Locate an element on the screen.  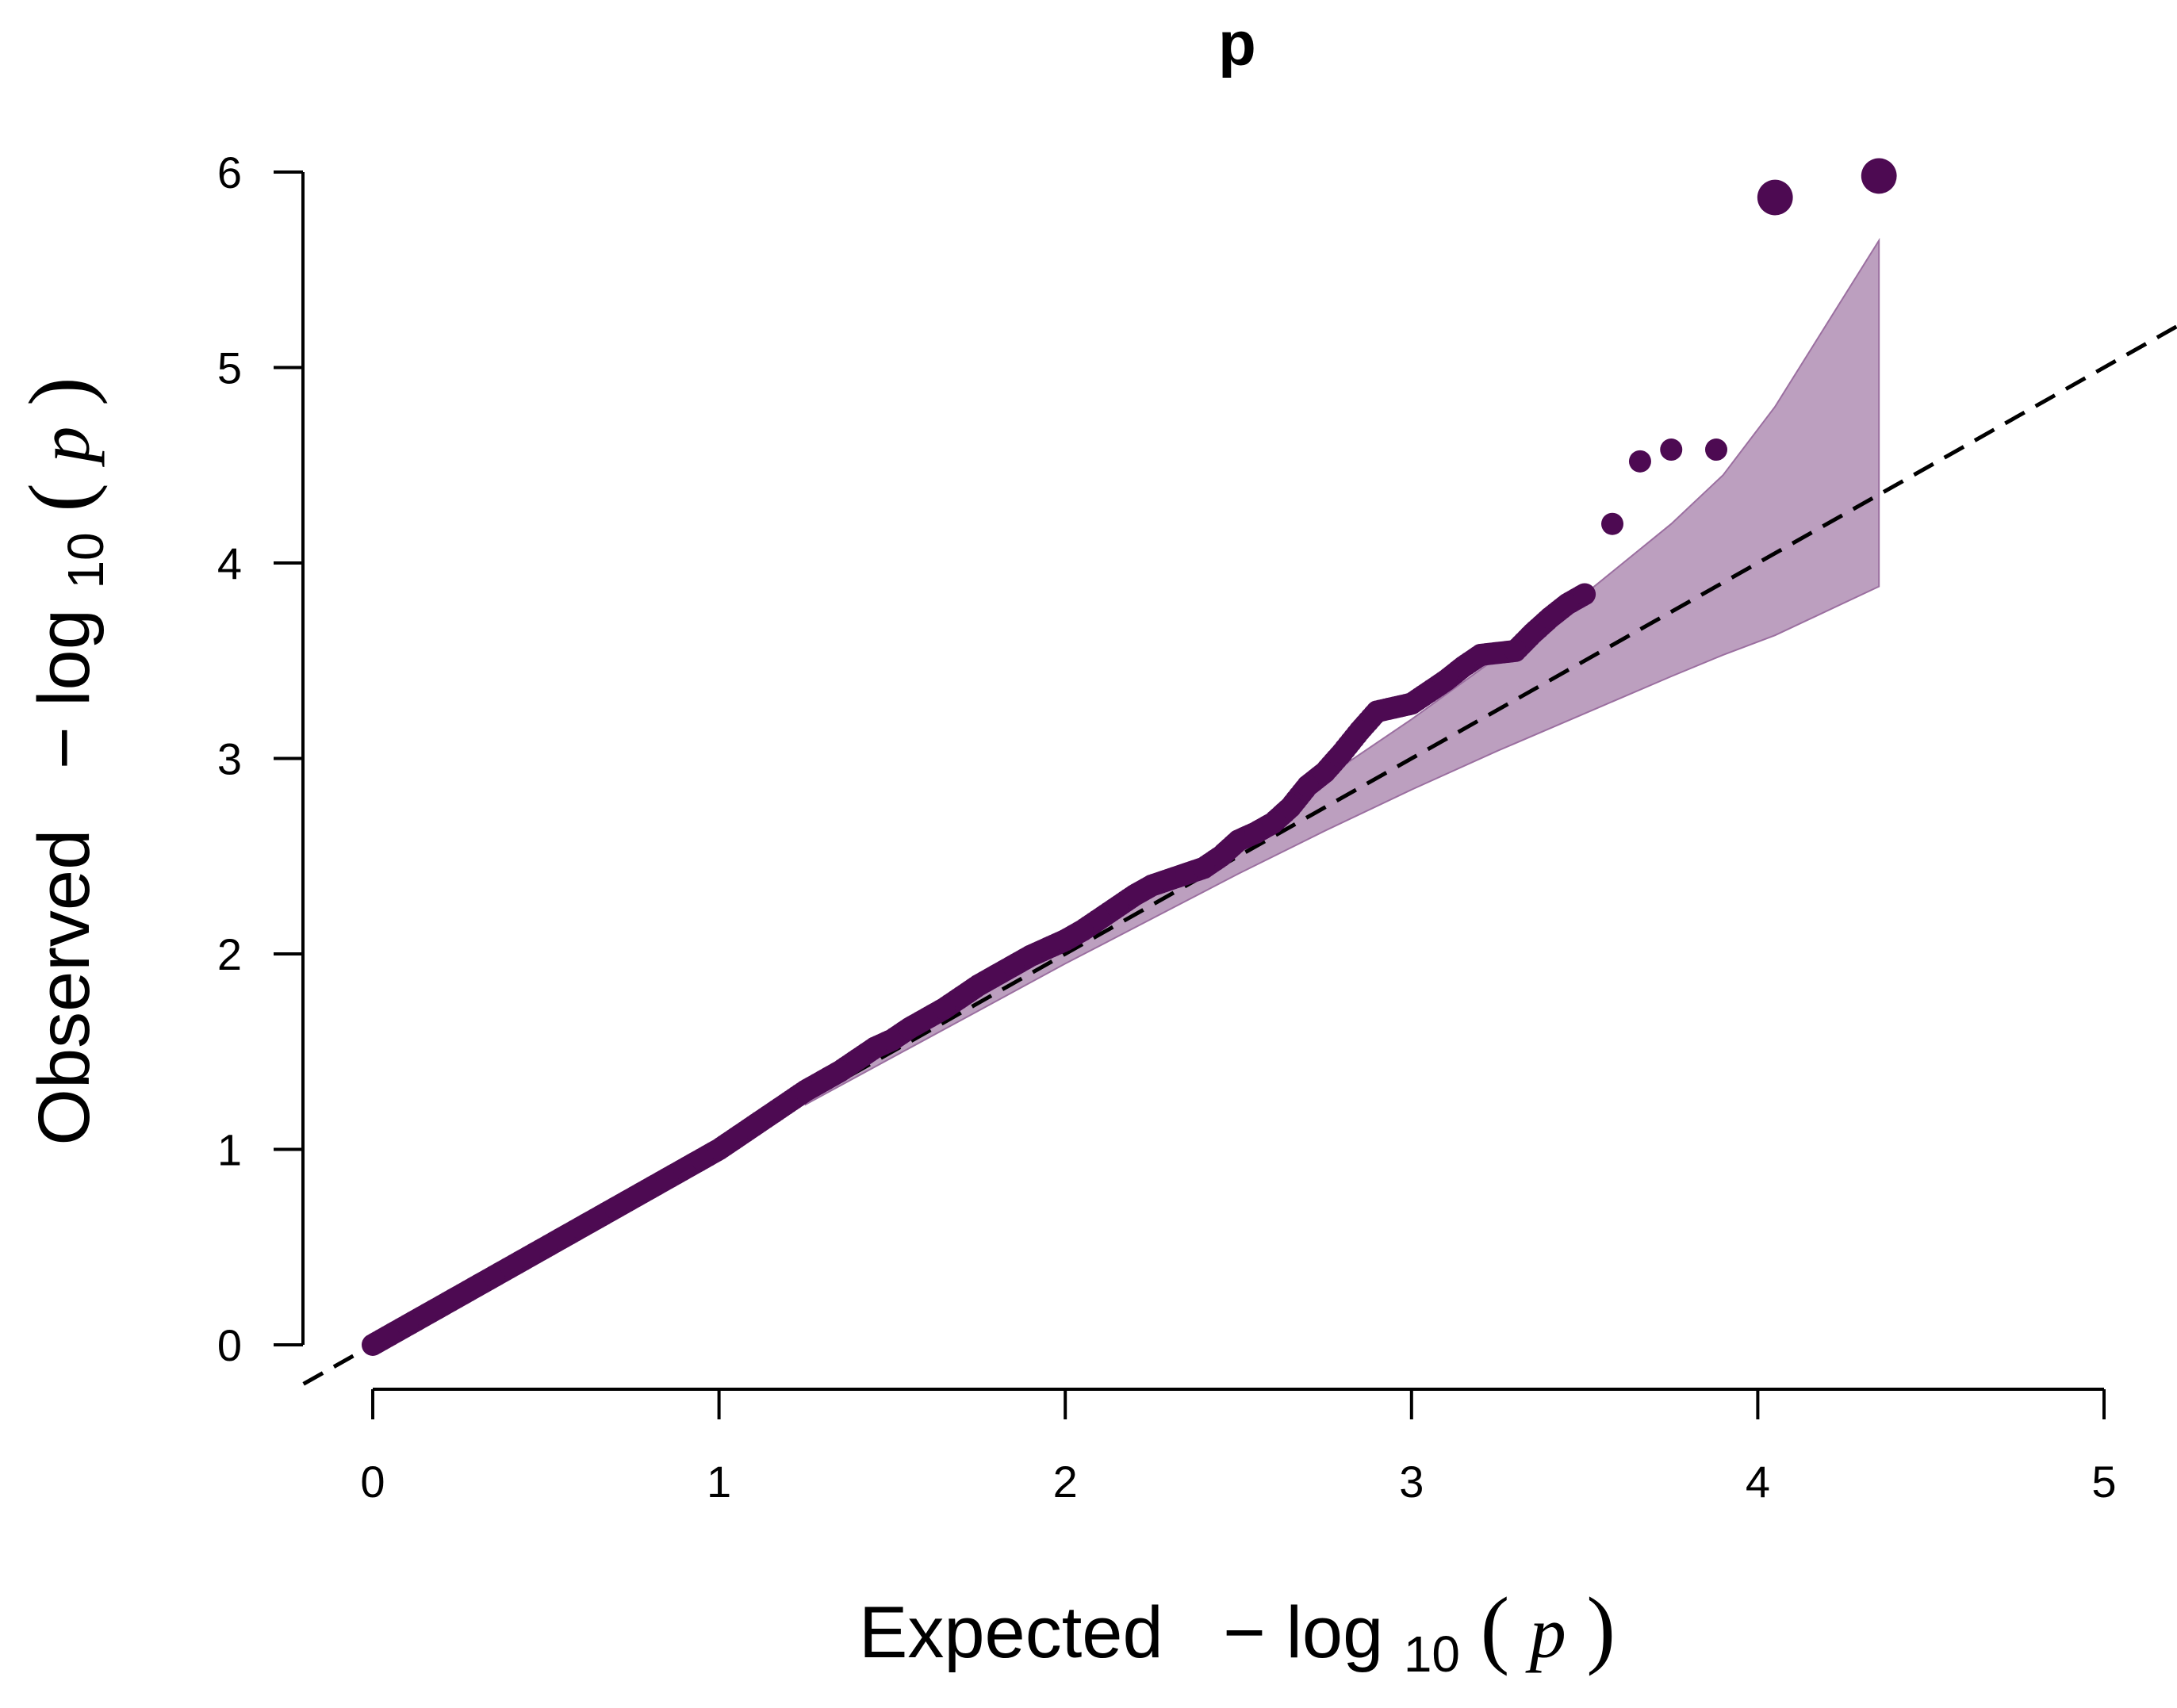
y-tick-label: 6 is located at coordinates (230, 172).